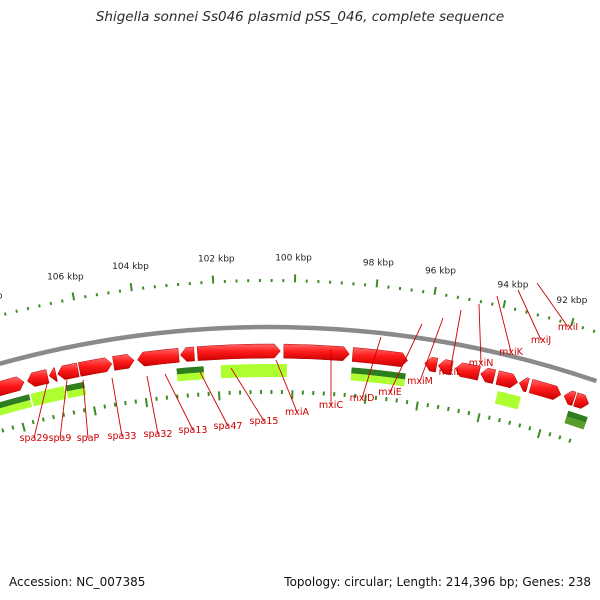  Describe the element at coordinates (331, 405) in the screenshot. I see `gene-label: mxiC` at that location.